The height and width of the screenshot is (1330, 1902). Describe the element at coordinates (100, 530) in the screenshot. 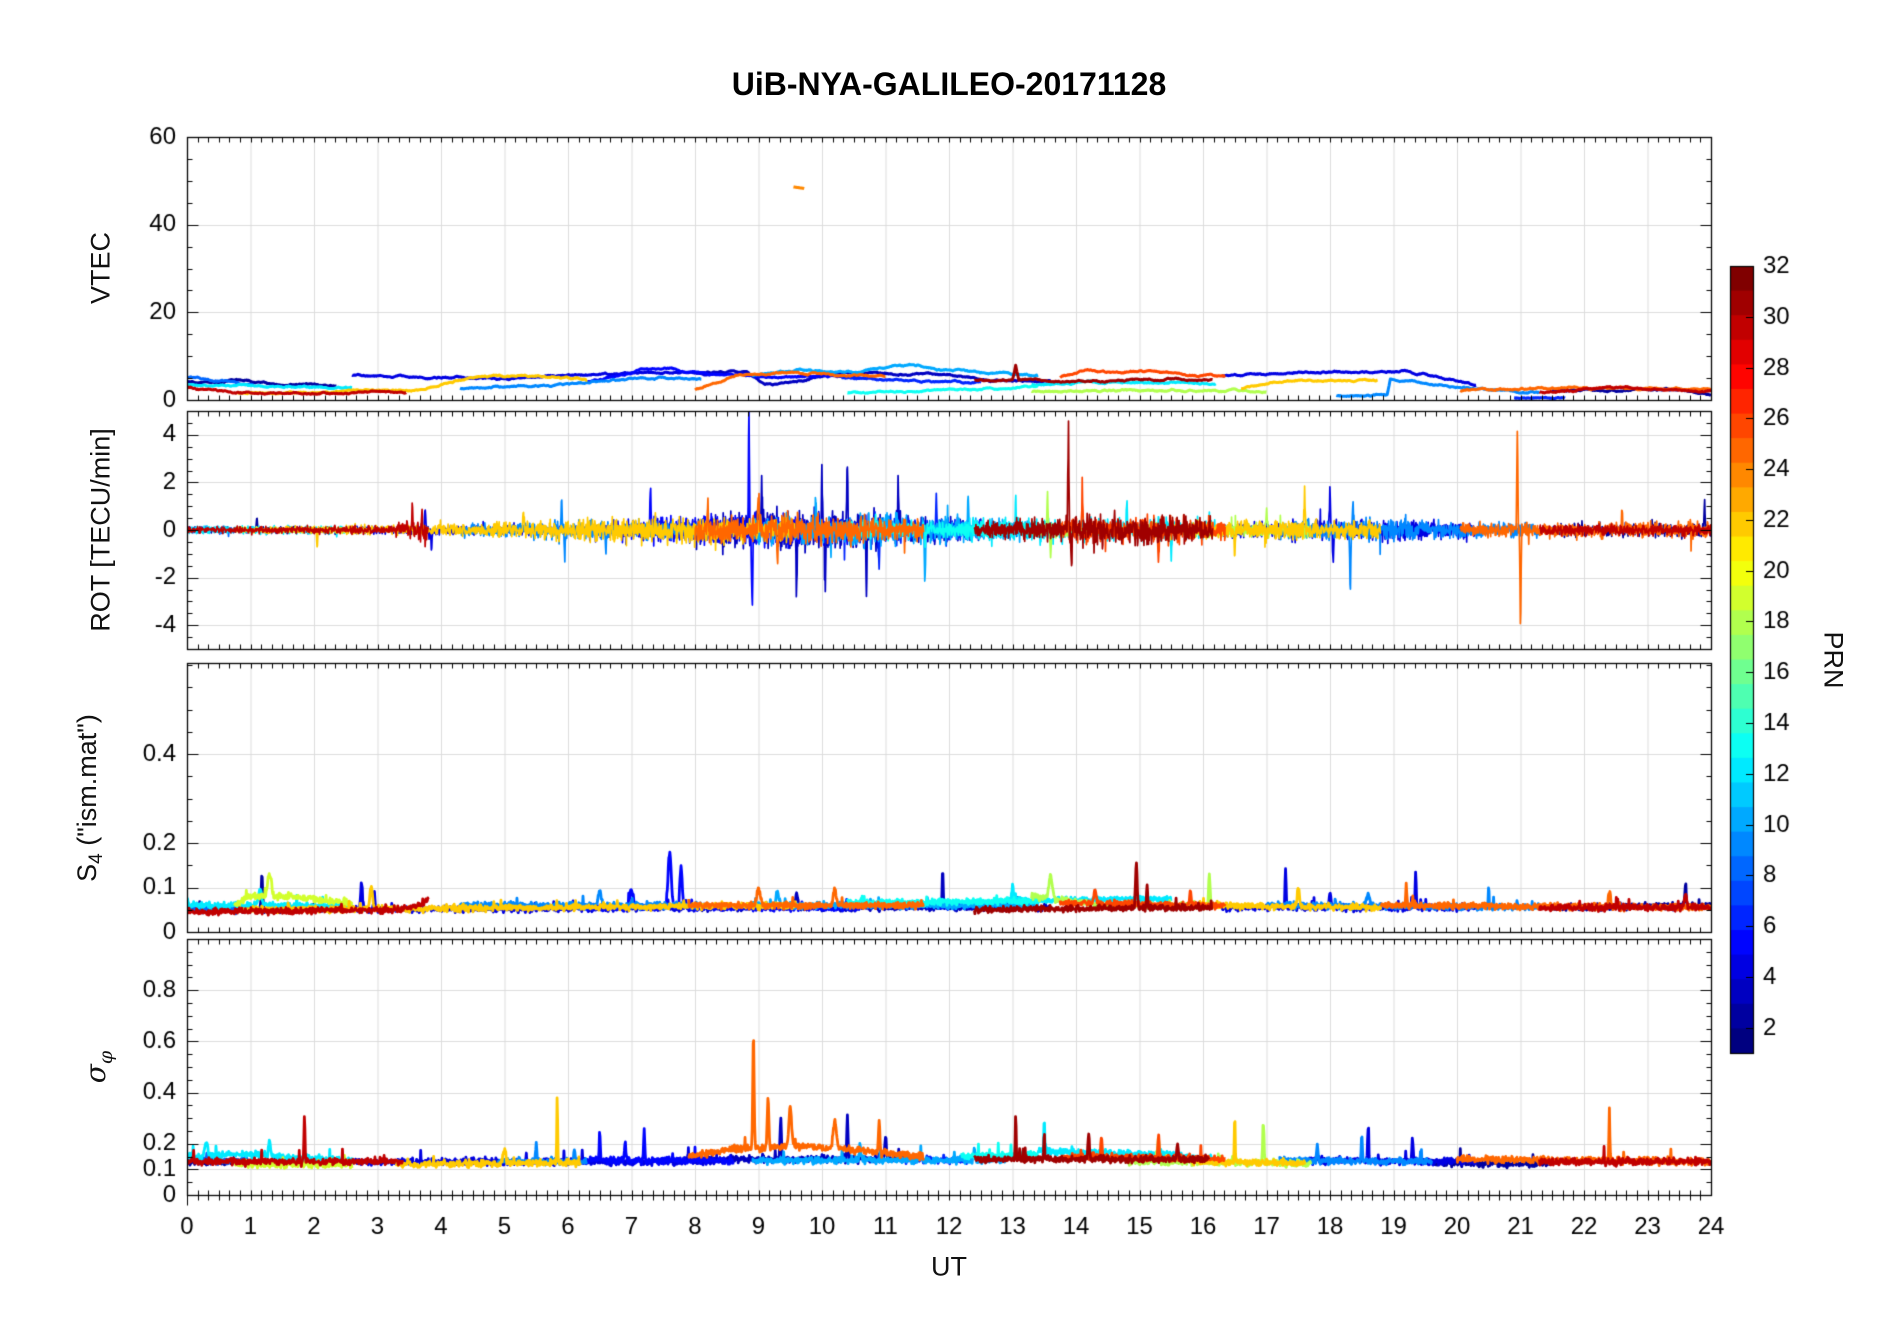

I see `ylabel-rot: ROT [TECU/min]` at that location.